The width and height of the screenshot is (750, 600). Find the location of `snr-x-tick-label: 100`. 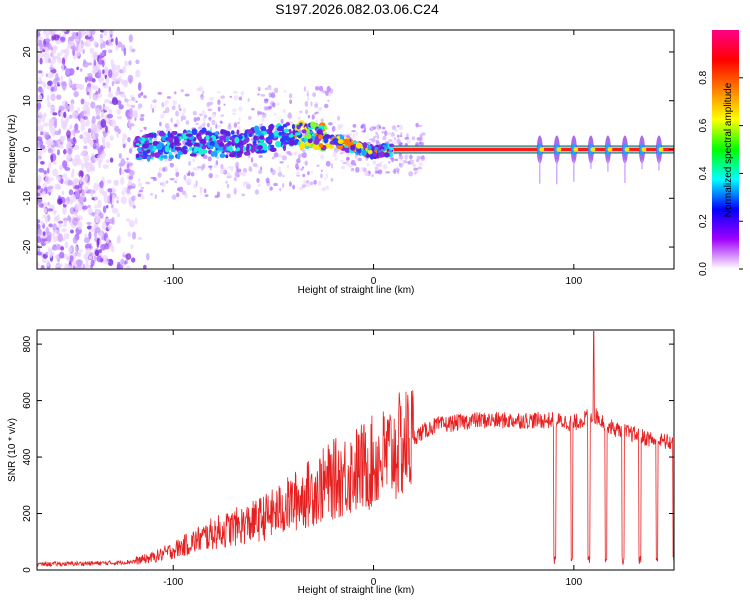

snr-x-tick-label: 100 is located at coordinates (573, 582).